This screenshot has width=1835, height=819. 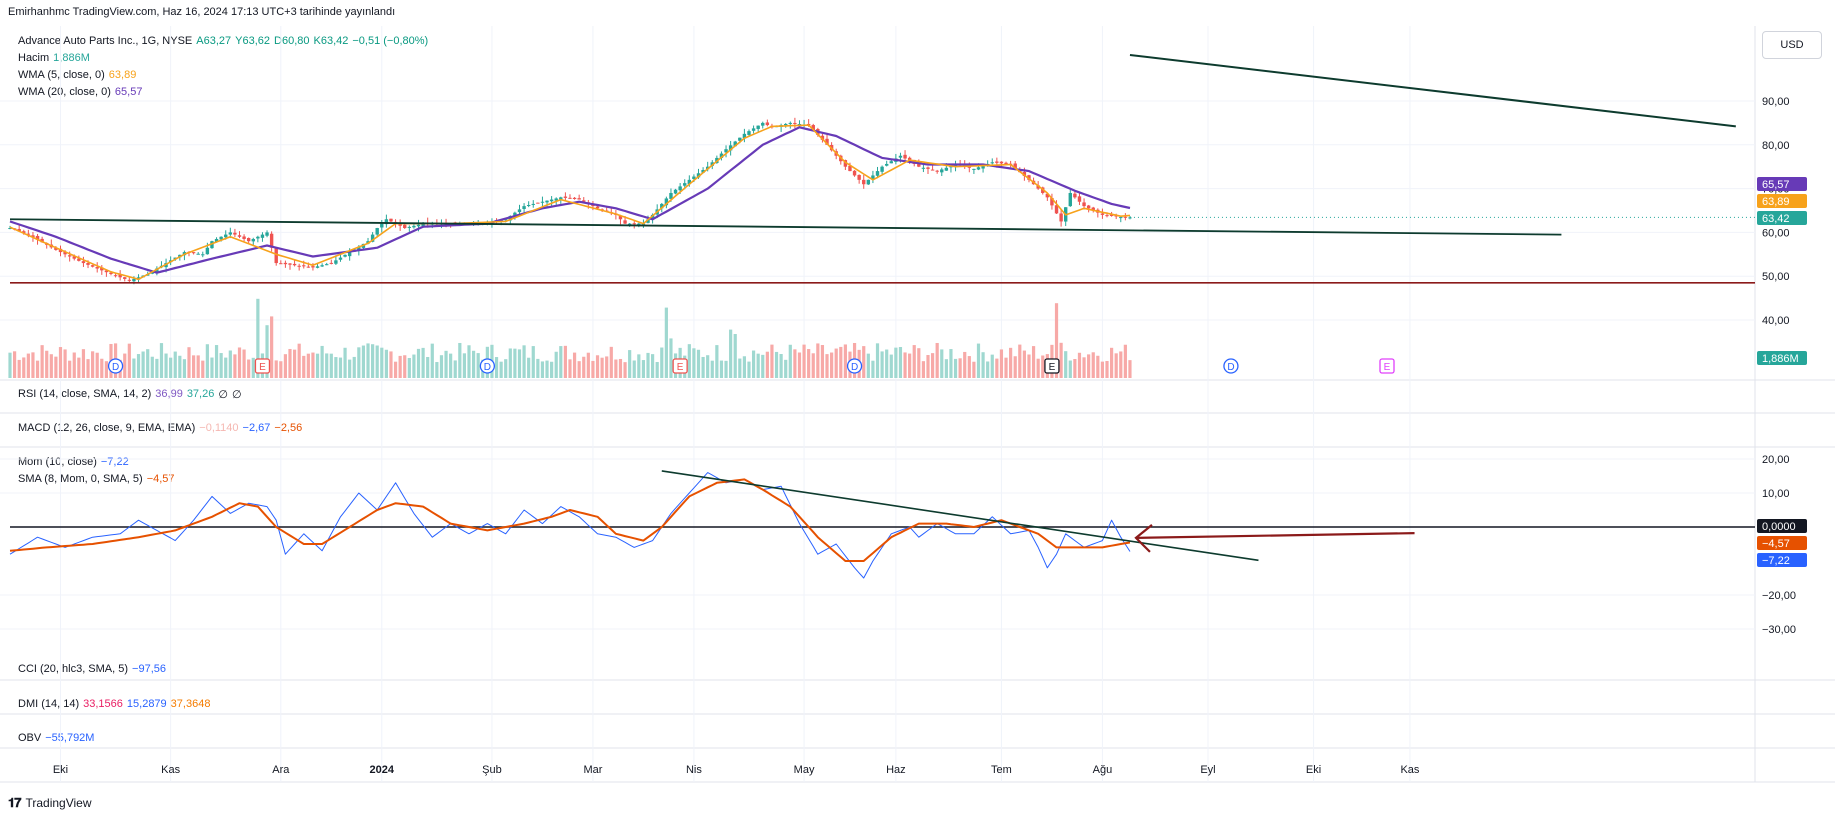 I want to click on mom-descending-trendline, so click(x=960, y=516).